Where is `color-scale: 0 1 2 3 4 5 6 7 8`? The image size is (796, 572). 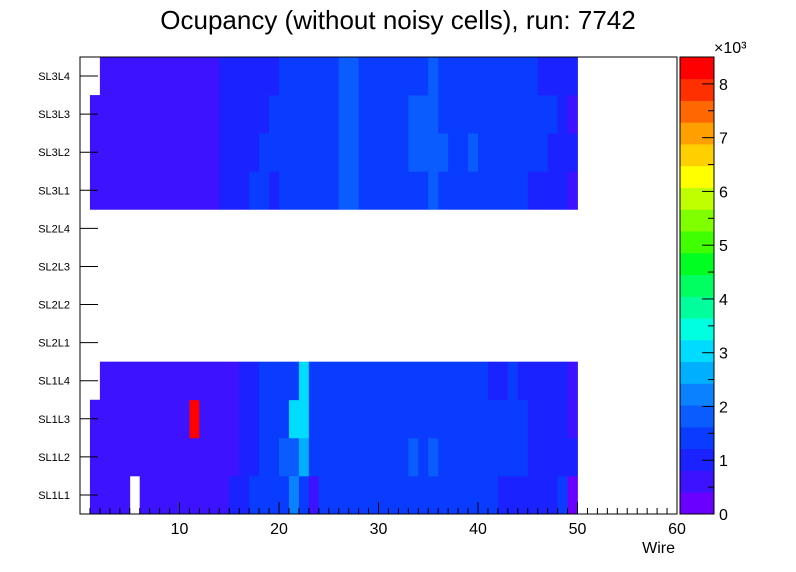 color-scale: 0 1 2 3 4 5 6 7 8 is located at coordinates (703, 290).